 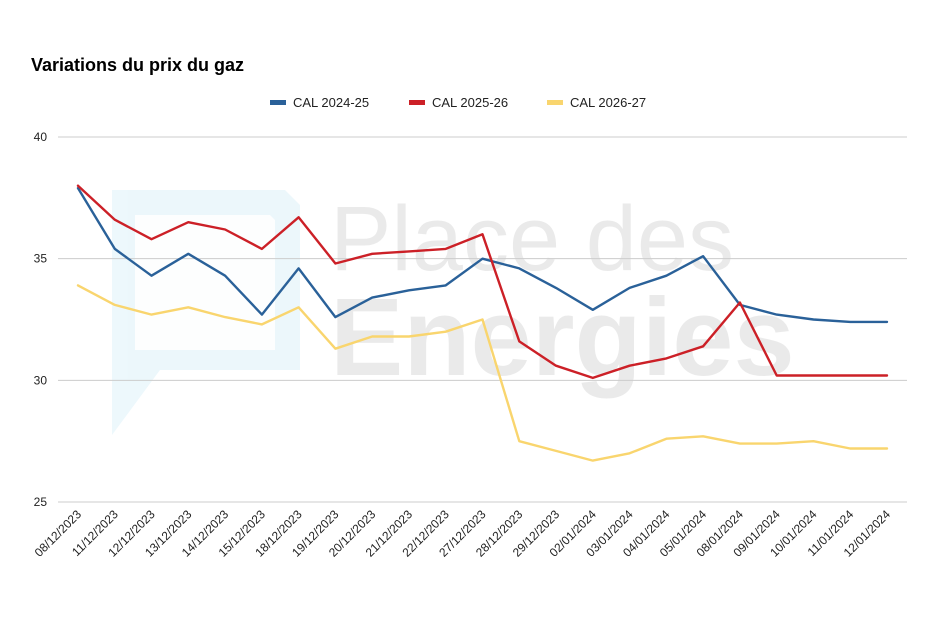 I want to click on watermark-logo-inner, so click(x=205, y=282).